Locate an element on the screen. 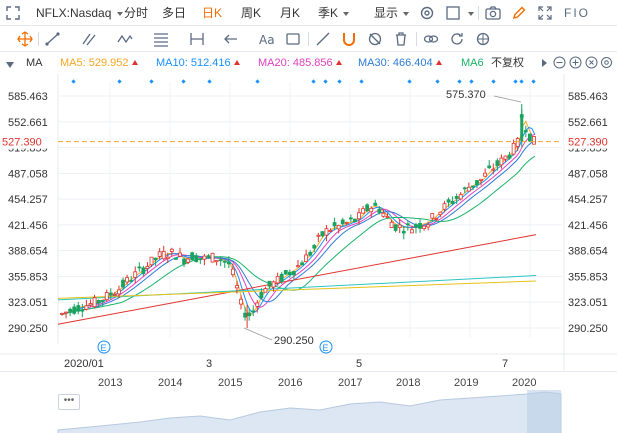 The width and height of the screenshot is (617, 433). magnet-icon is located at coordinates (349, 39).